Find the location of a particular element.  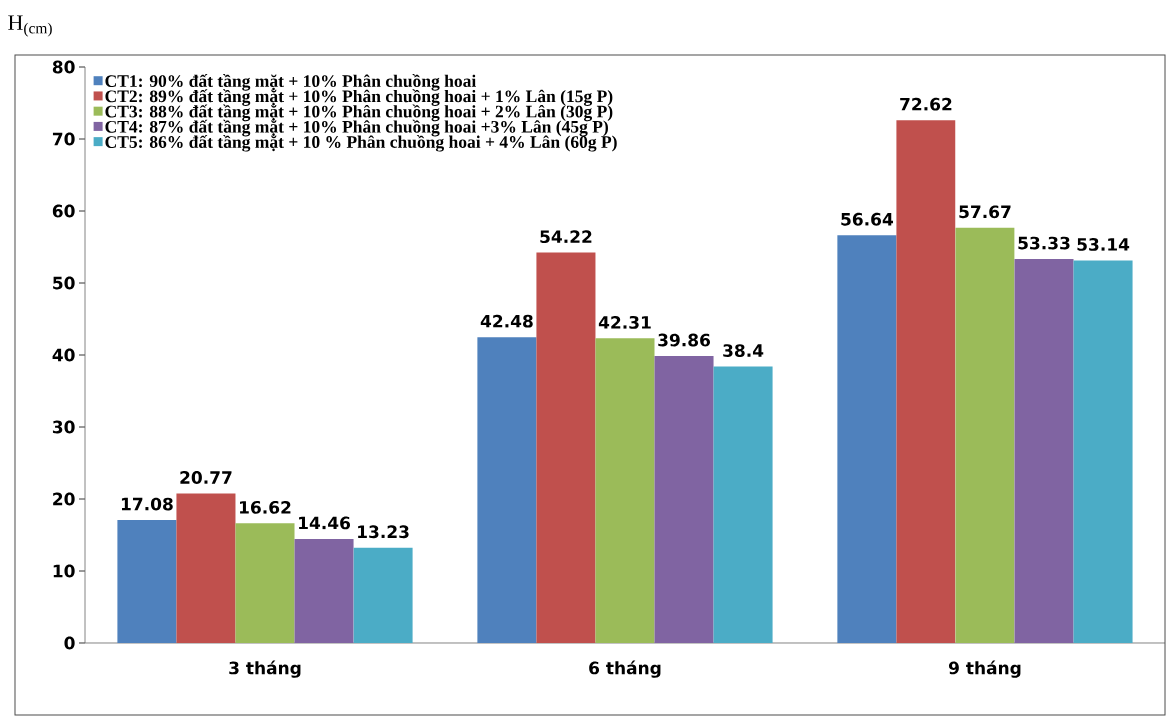

y-tick-label: 20 is located at coordinates (64, 499).